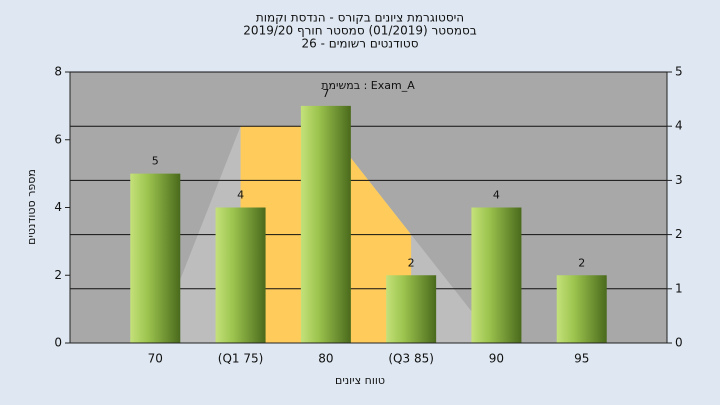  Describe the element at coordinates (411, 359) in the screenshot. I see `x-tick-label: (Q3 85)` at that location.